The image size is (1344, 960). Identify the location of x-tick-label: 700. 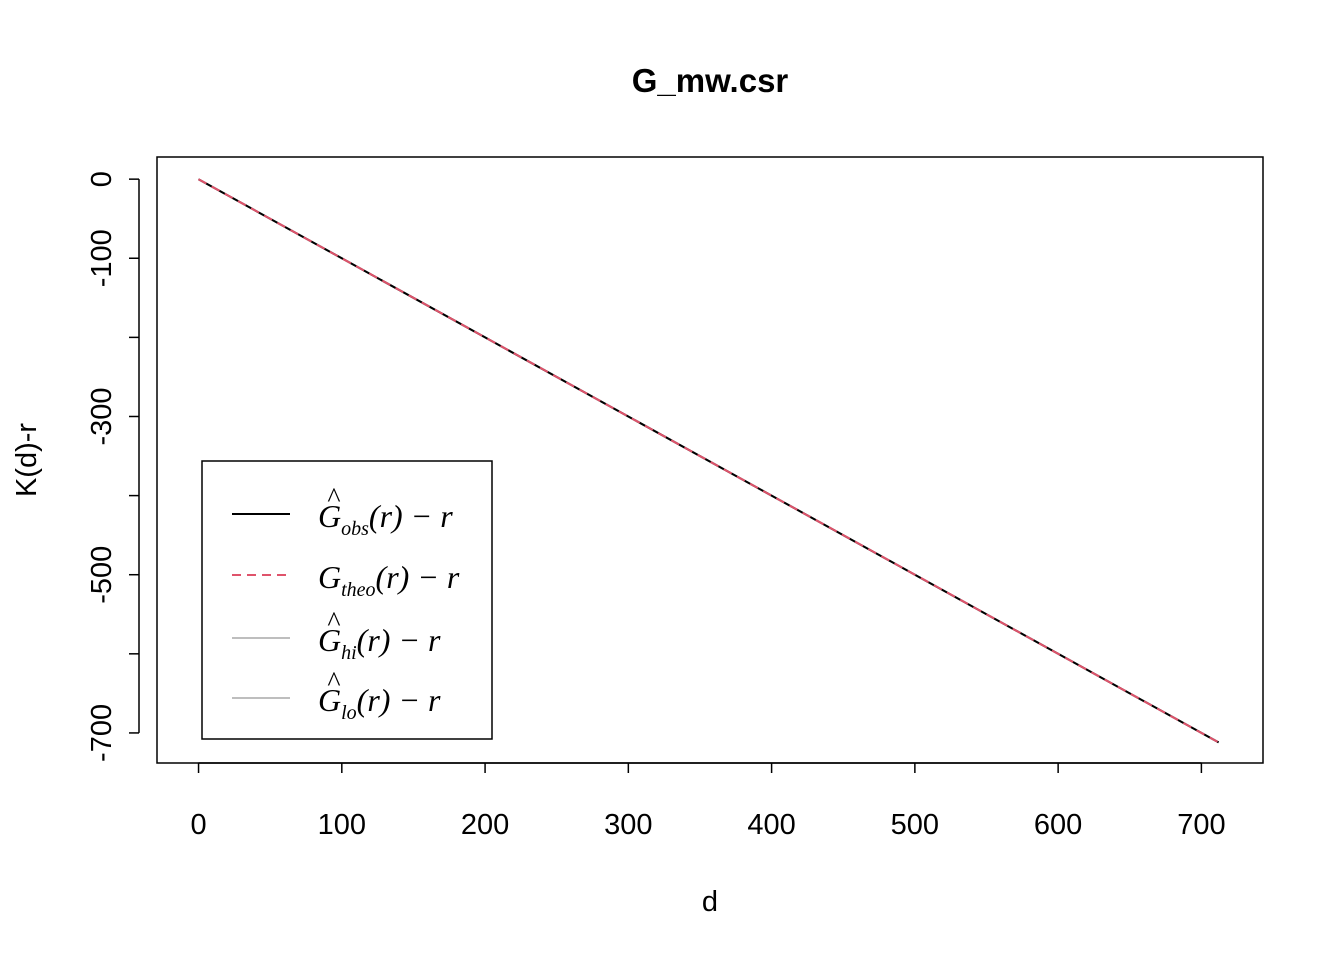
(1201, 825).